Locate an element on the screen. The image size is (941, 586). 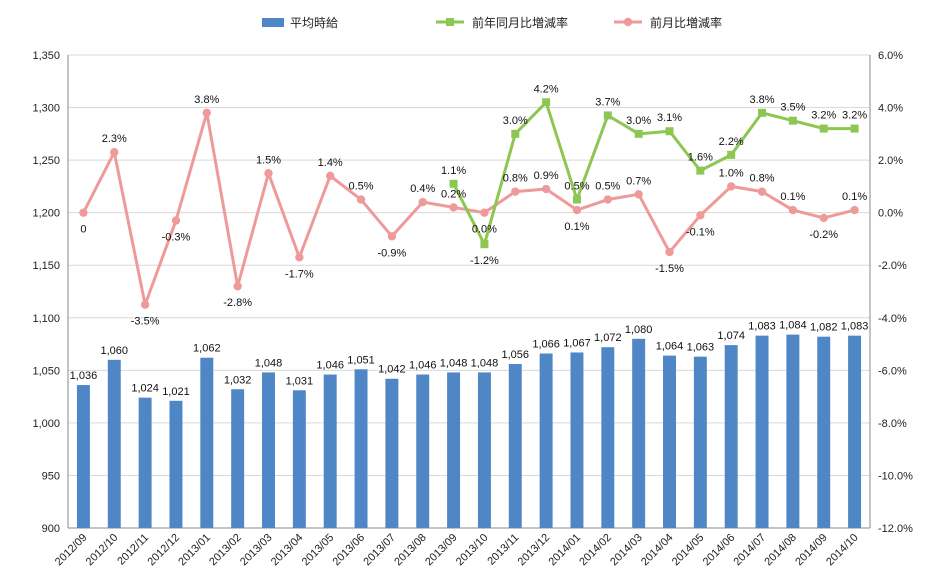
bar-data-label: 1,066 is located at coordinates (546, 345).